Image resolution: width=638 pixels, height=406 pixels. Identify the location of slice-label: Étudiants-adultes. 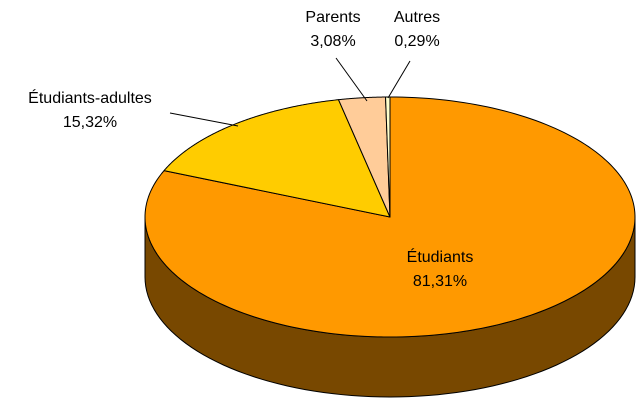
(90, 97).